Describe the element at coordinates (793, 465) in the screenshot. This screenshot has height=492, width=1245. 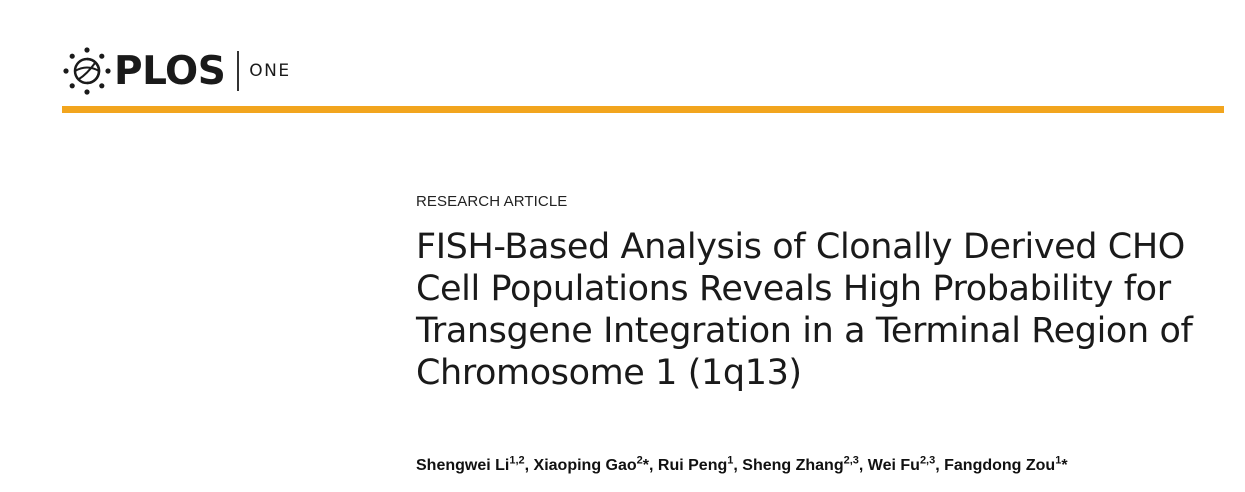
I see `author-name: Sheng Zhang` at that location.